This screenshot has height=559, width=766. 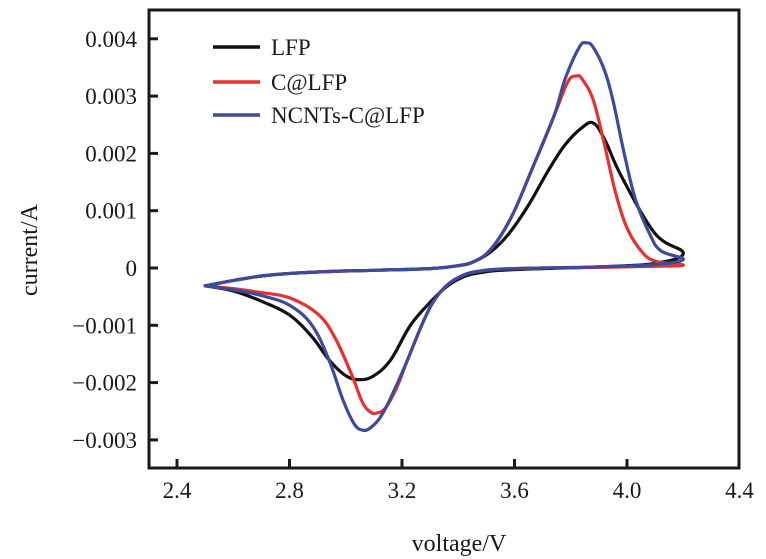 I want to click on y-tick-label: −0.002, so click(x=104, y=383).